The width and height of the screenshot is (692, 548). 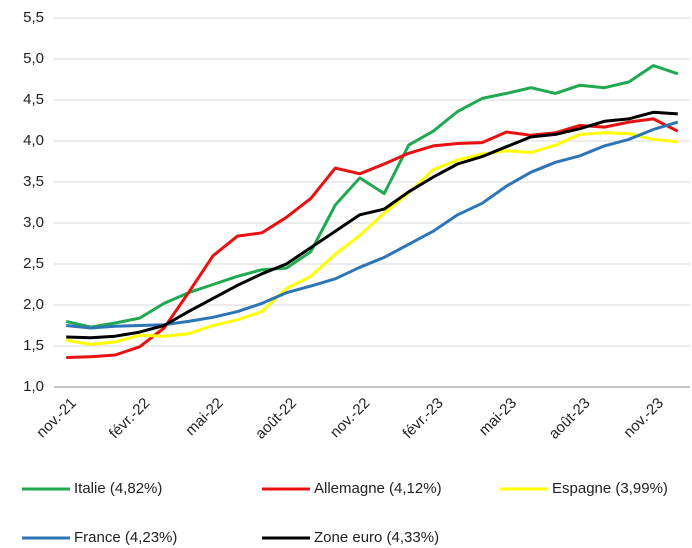 I want to click on legend-label: Zone euro (4,33%), so click(x=376, y=537).